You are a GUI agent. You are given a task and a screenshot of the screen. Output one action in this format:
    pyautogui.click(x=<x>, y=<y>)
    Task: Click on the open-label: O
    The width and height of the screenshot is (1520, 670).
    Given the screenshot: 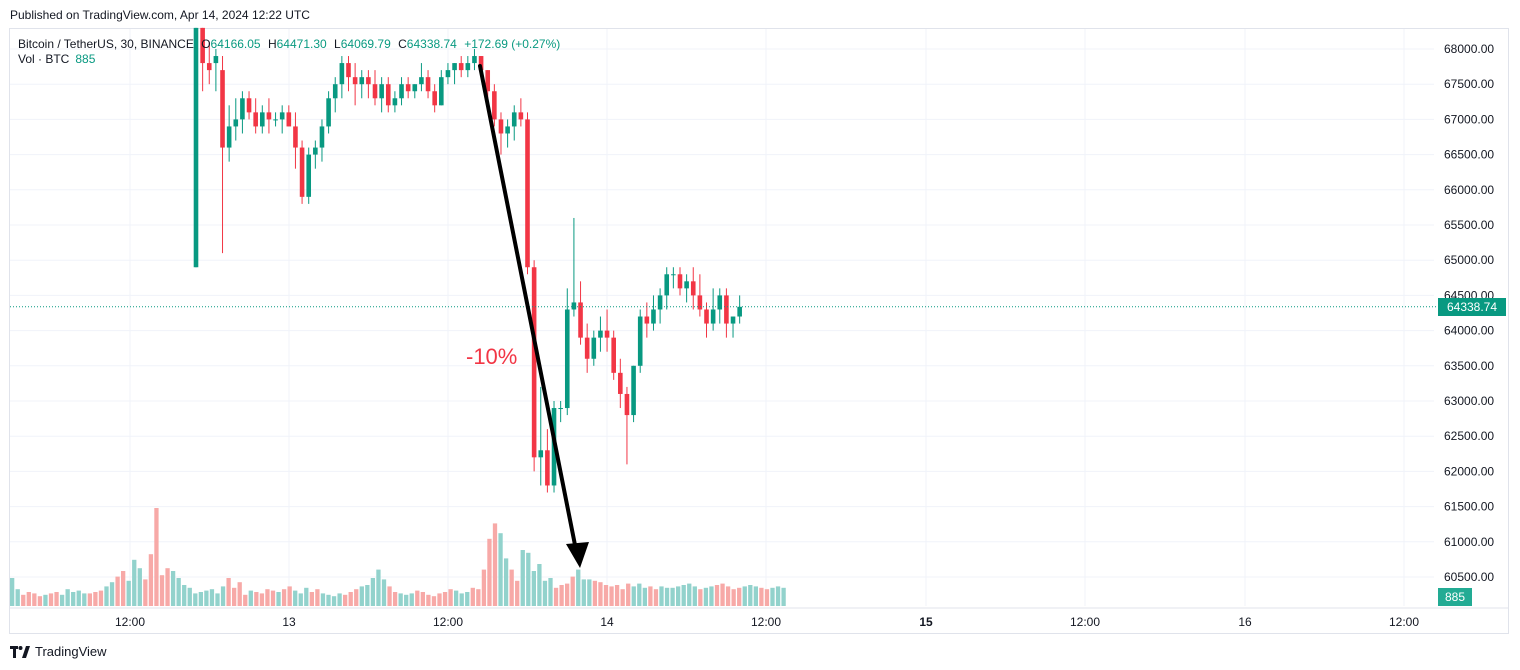 What is the action you would take?
    pyautogui.click(x=206, y=44)
    